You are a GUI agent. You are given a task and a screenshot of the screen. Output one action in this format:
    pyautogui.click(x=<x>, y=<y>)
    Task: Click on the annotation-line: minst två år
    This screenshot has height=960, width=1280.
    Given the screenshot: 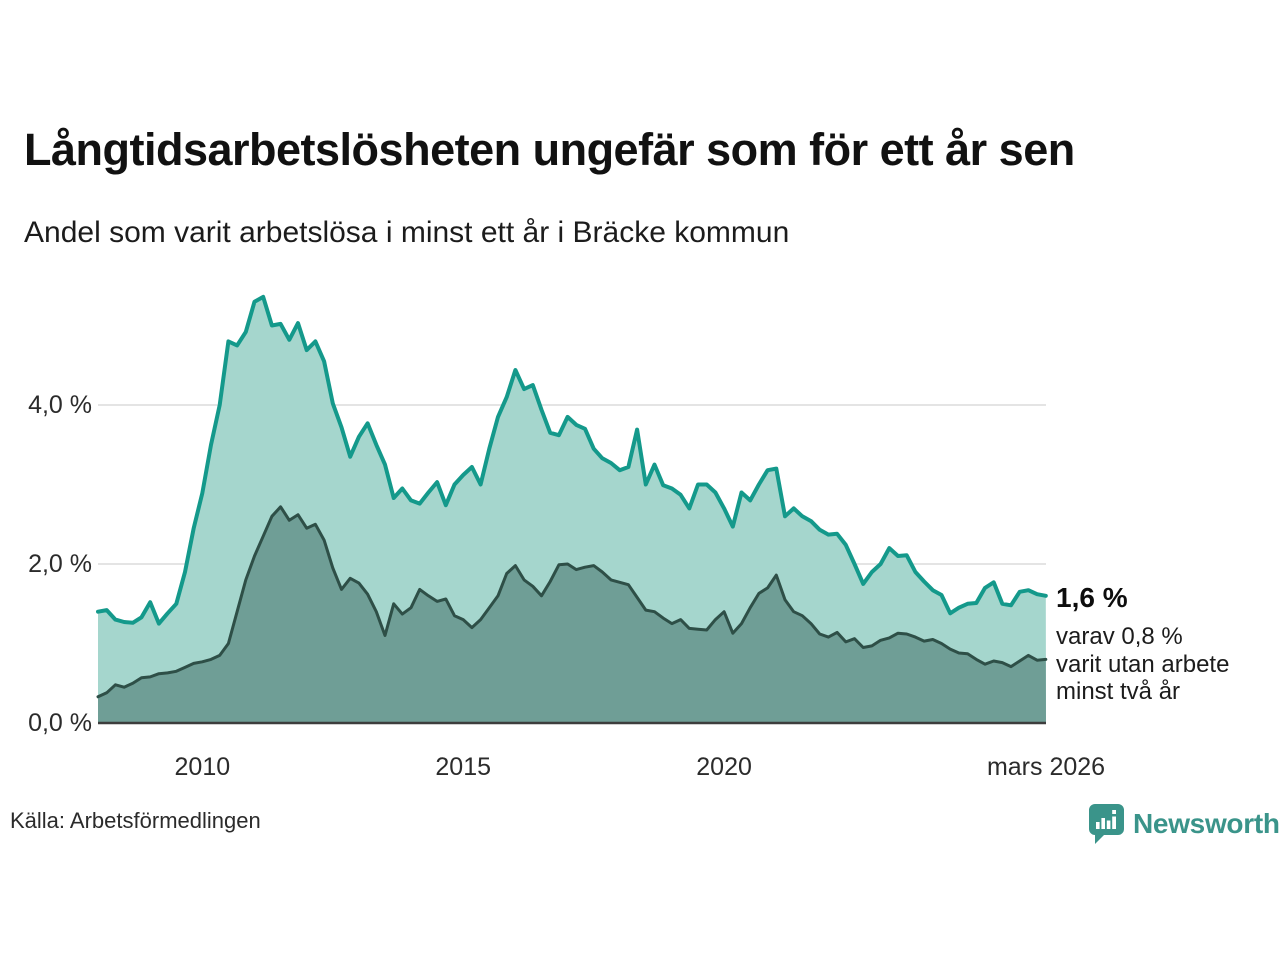 What is the action you would take?
    pyautogui.click(x=1118, y=691)
    